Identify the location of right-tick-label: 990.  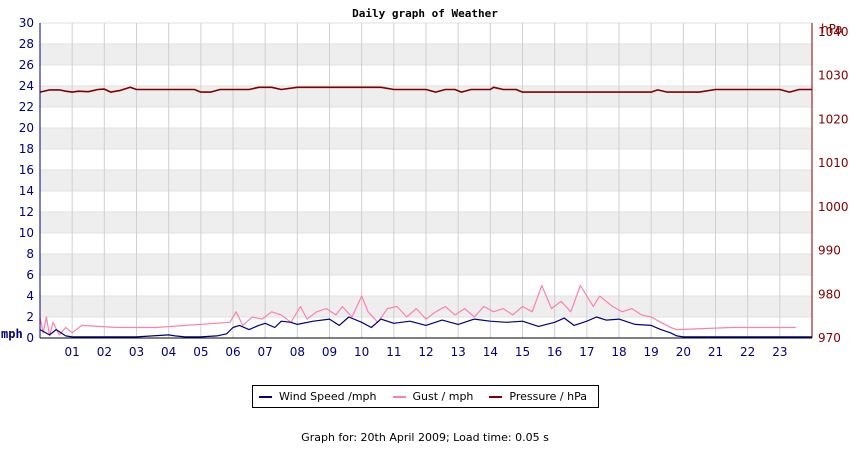
(829, 251).